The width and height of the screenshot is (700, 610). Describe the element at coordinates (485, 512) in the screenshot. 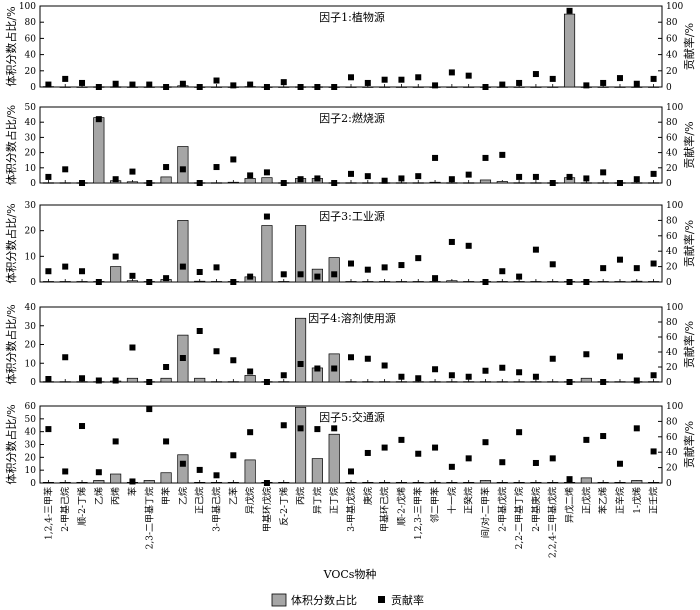

I see `category-label: 间/对-二甲苯` at that location.